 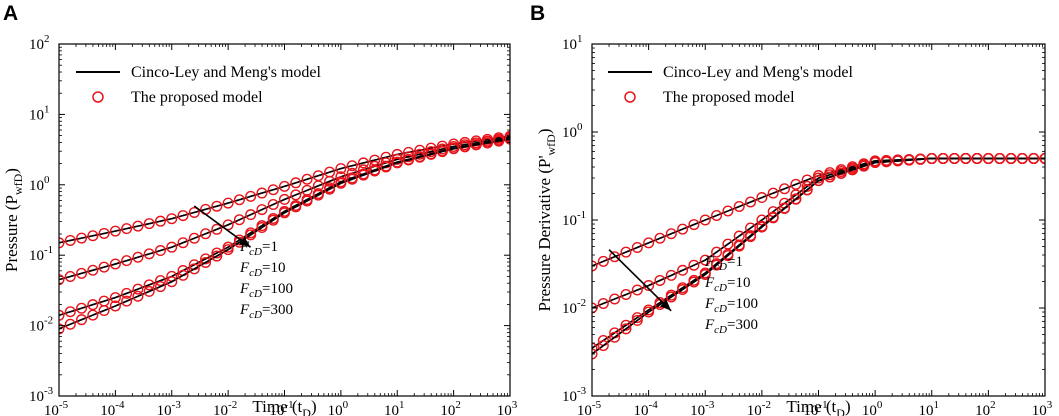 What do you see at coordinates (574, 307) in the screenshot?
I see `y-tick-label: 10⁻²` at bounding box center [574, 307].